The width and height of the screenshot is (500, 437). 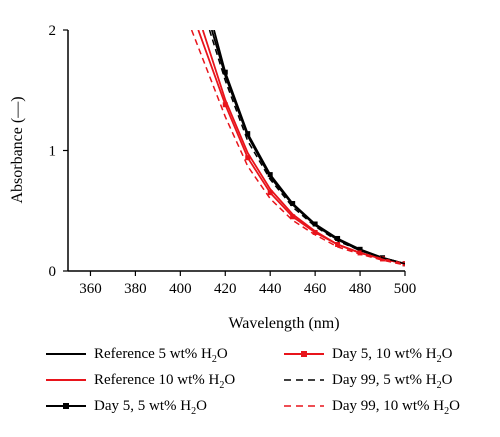 What do you see at coordinates (135, 289) in the screenshot?
I see `x-tick-label: 380` at bounding box center [135, 289].